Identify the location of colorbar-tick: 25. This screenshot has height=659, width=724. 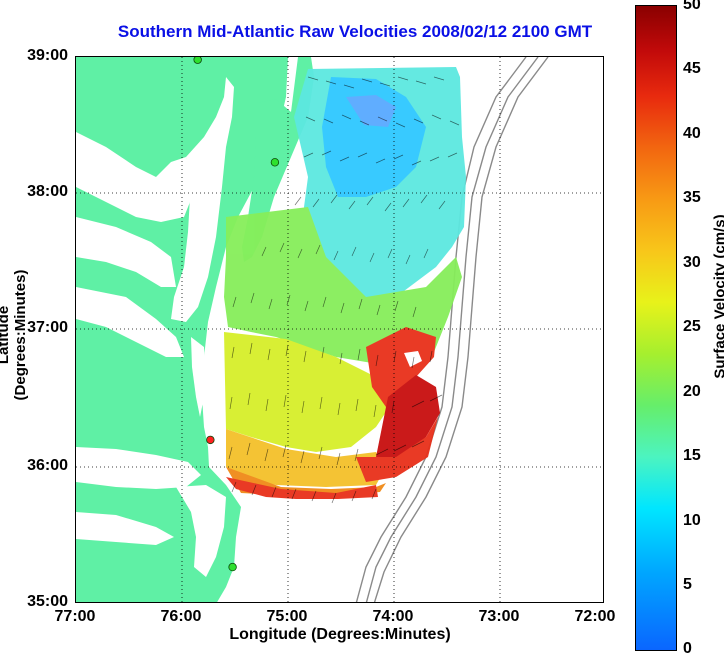
(692, 326).